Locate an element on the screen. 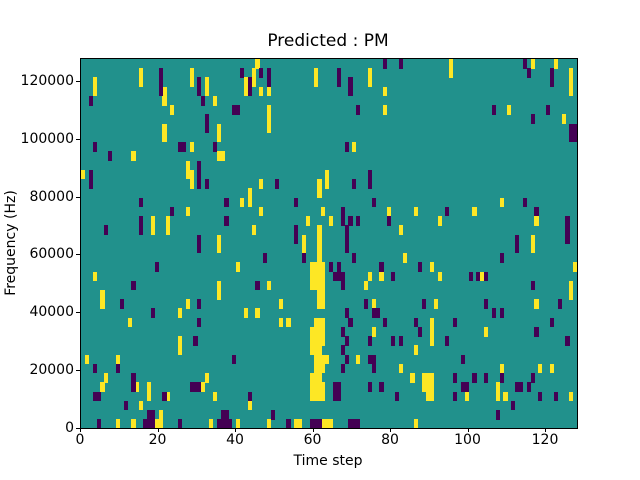 Image resolution: width=640 pixels, height=480 pixels. x-tick-label: 40 is located at coordinates (235, 440).